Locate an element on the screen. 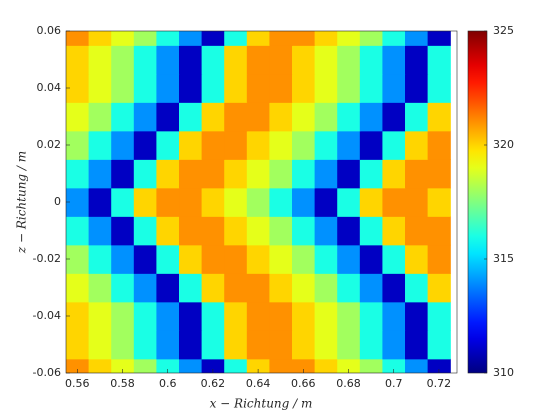 The image size is (560, 420). x-tick-label: 0.64 is located at coordinates (258, 383).